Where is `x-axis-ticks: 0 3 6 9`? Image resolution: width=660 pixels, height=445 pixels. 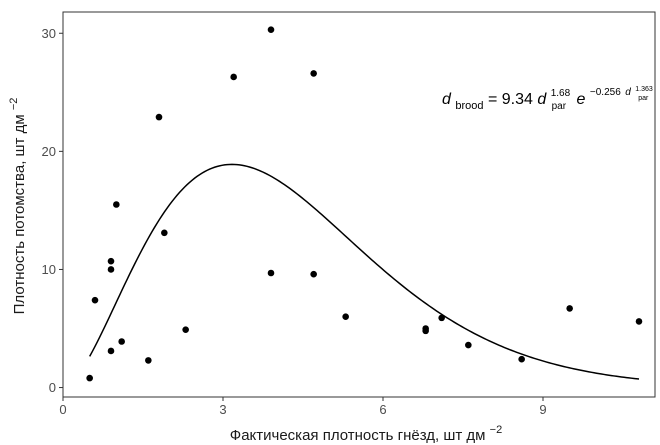
x-axis-ticks: 0 3 6 9 is located at coordinates (303, 407).